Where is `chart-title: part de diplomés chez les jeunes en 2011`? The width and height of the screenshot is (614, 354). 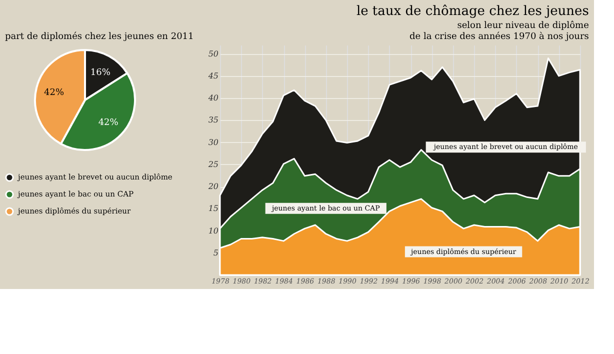
chart-title: part de diplomés chez les jeunes en 2011 is located at coordinates (99, 36).